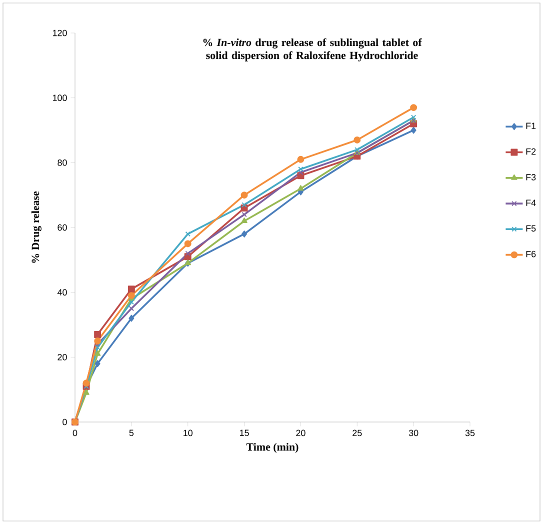  What do you see at coordinates (531, 203) in the screenshot?
I see `legend-label: F4` at bounding box center [531, 203].